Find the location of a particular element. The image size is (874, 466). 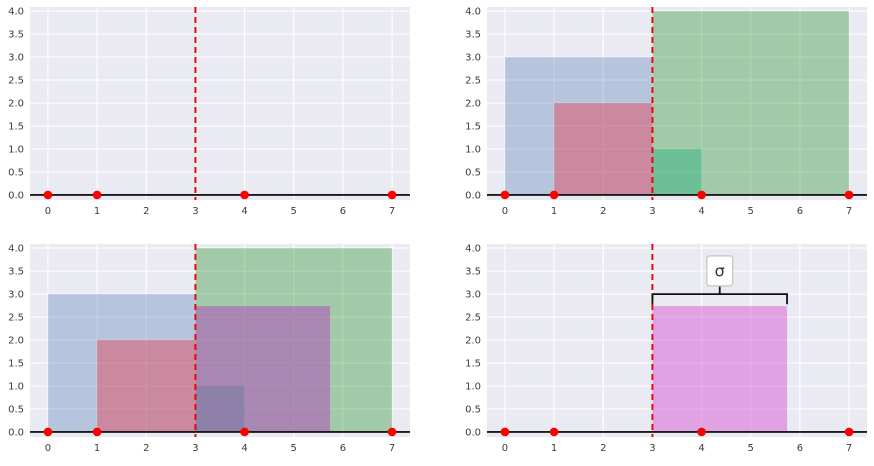

sigma-bracket is located at coordinates (719, 299).